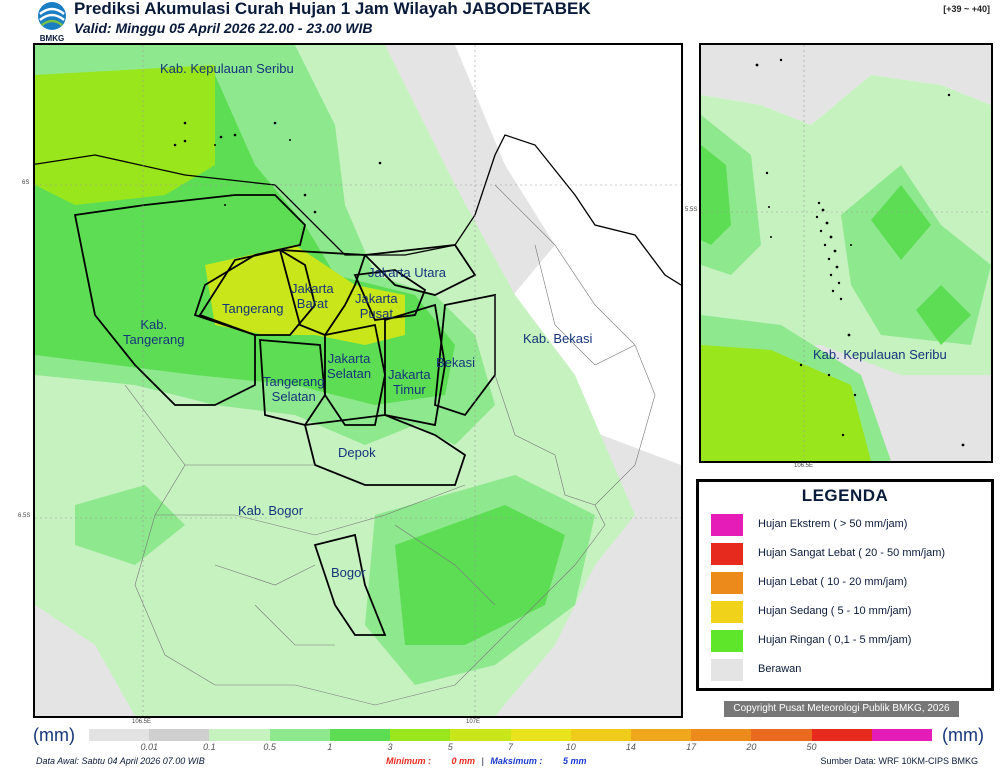 This screenshot has width=1000, height=769. I want to click on minimum-value: 0 mm, so click(463, 761).